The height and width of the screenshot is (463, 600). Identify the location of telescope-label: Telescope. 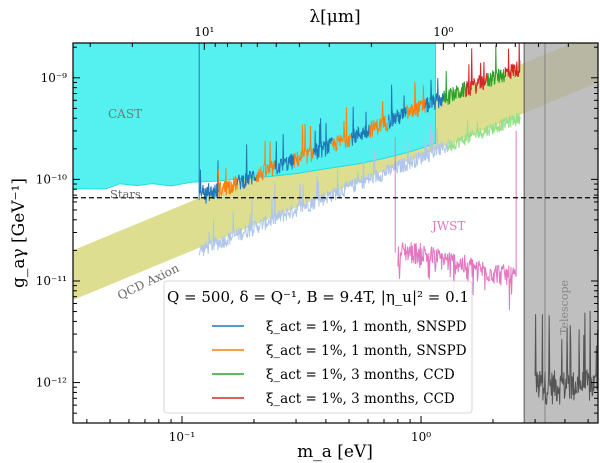
(564, 307).